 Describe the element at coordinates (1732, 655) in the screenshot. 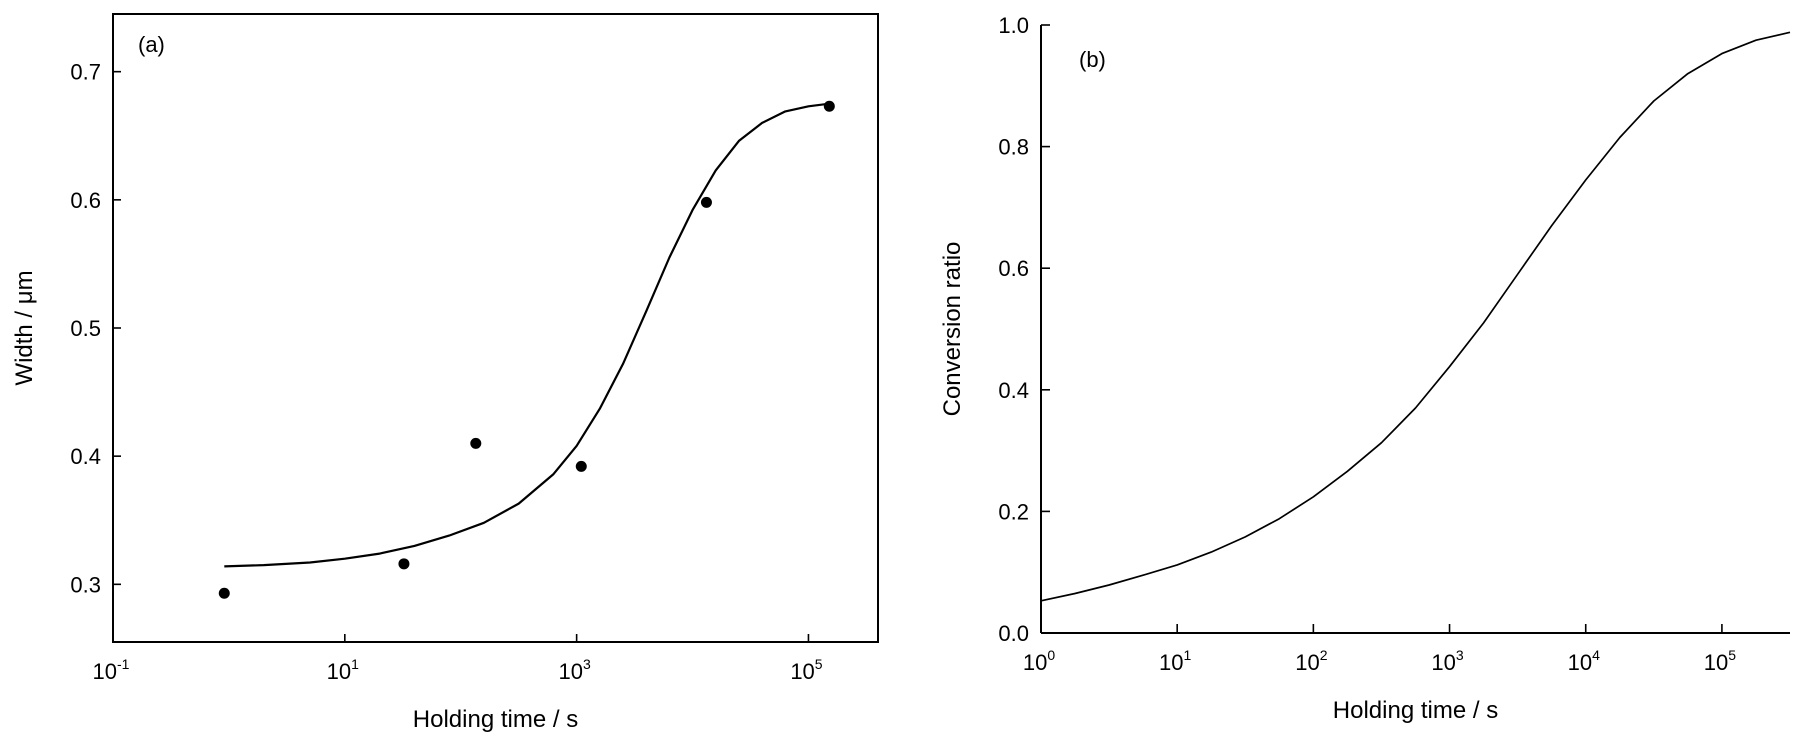

I see `panel-b-x-tick-exponent: 5` at that location.